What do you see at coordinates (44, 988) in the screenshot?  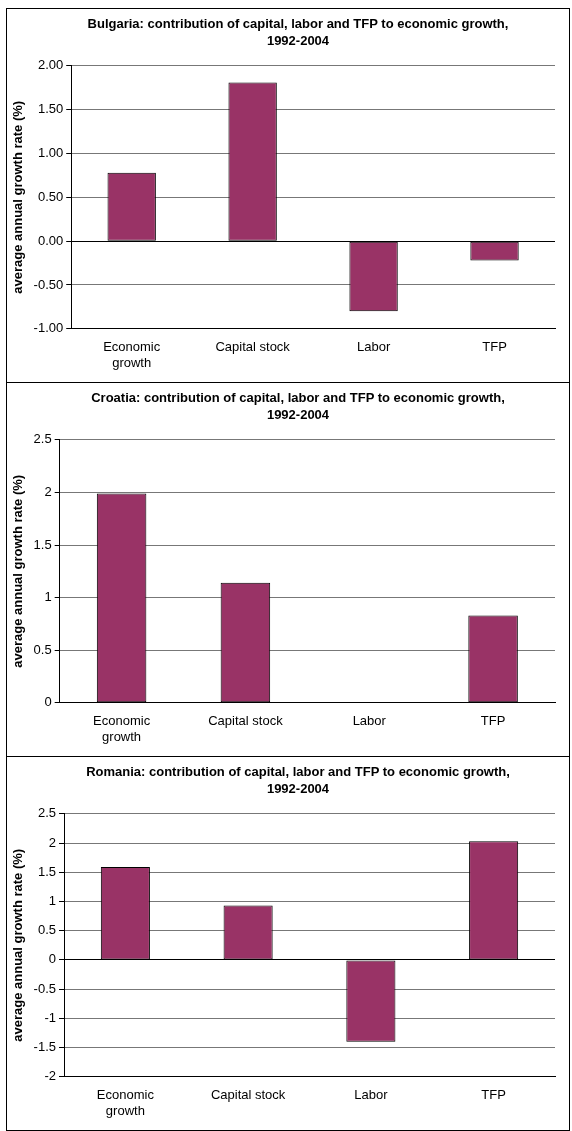 I see `y-tick-label: -0.5` at bounding box center [44, 988].